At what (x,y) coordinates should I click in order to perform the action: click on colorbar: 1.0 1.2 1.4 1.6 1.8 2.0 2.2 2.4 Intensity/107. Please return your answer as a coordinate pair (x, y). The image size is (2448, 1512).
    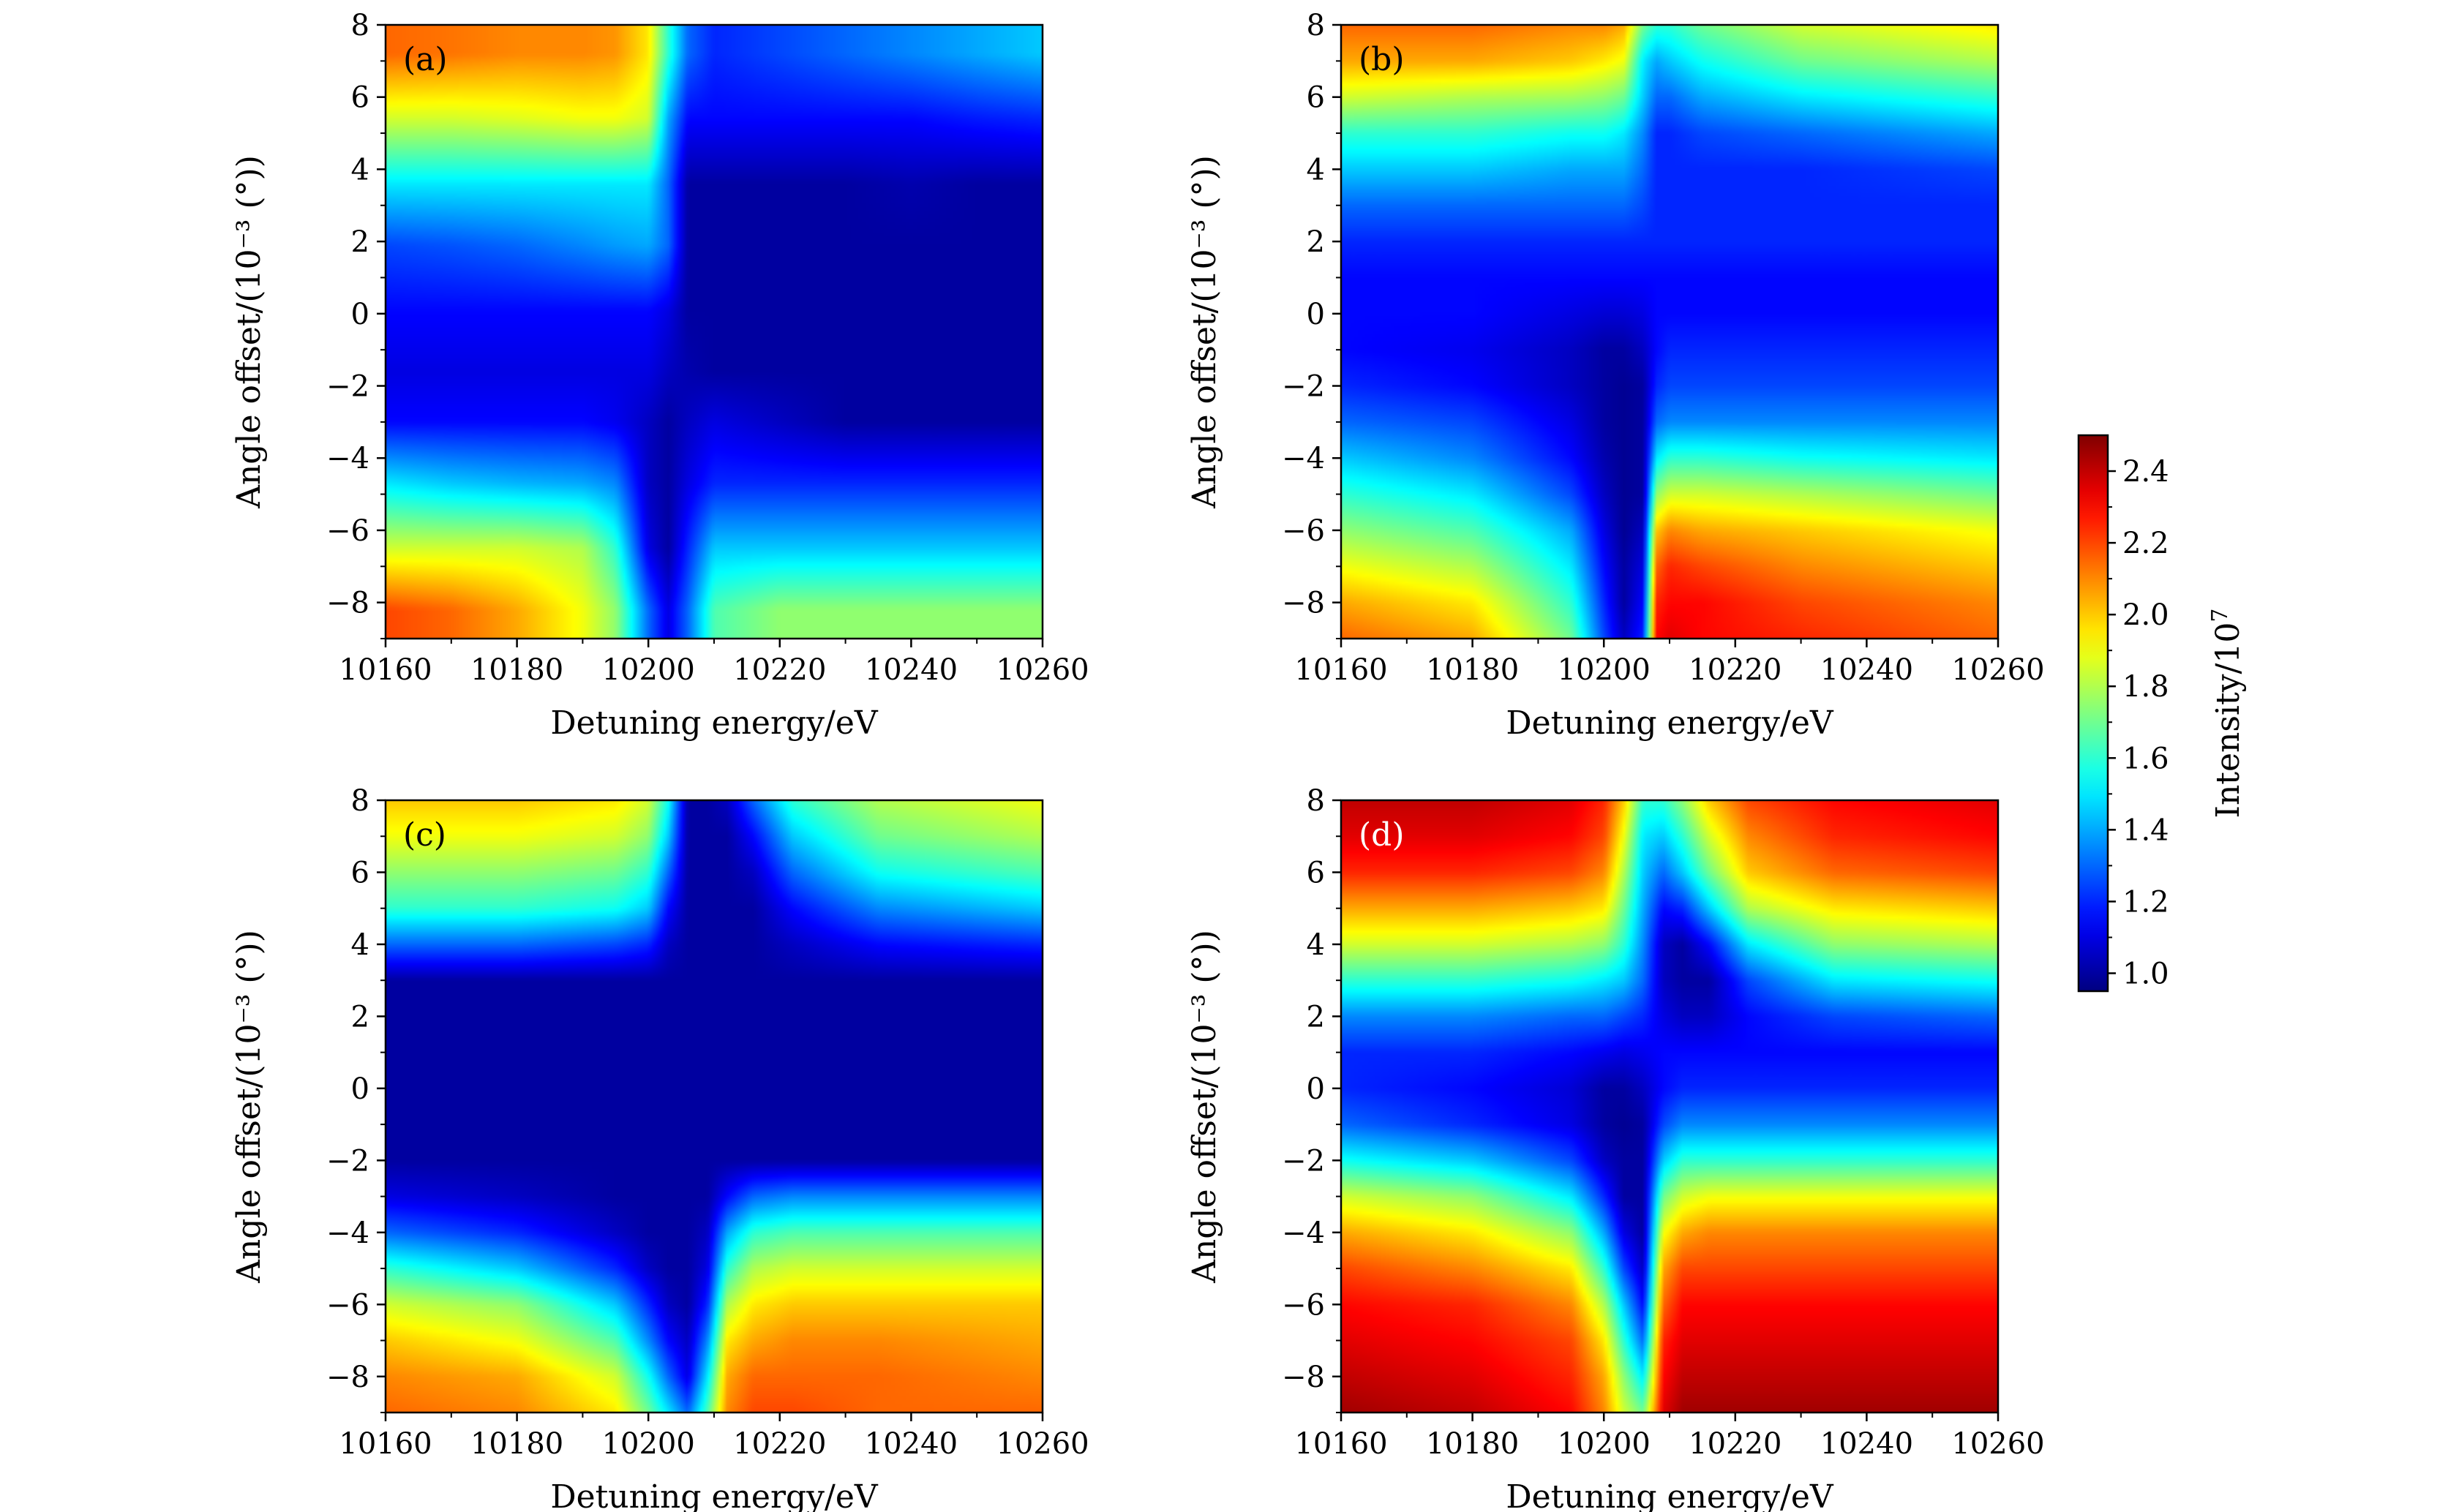
    Looking at the image, I should click on (2162, 713).